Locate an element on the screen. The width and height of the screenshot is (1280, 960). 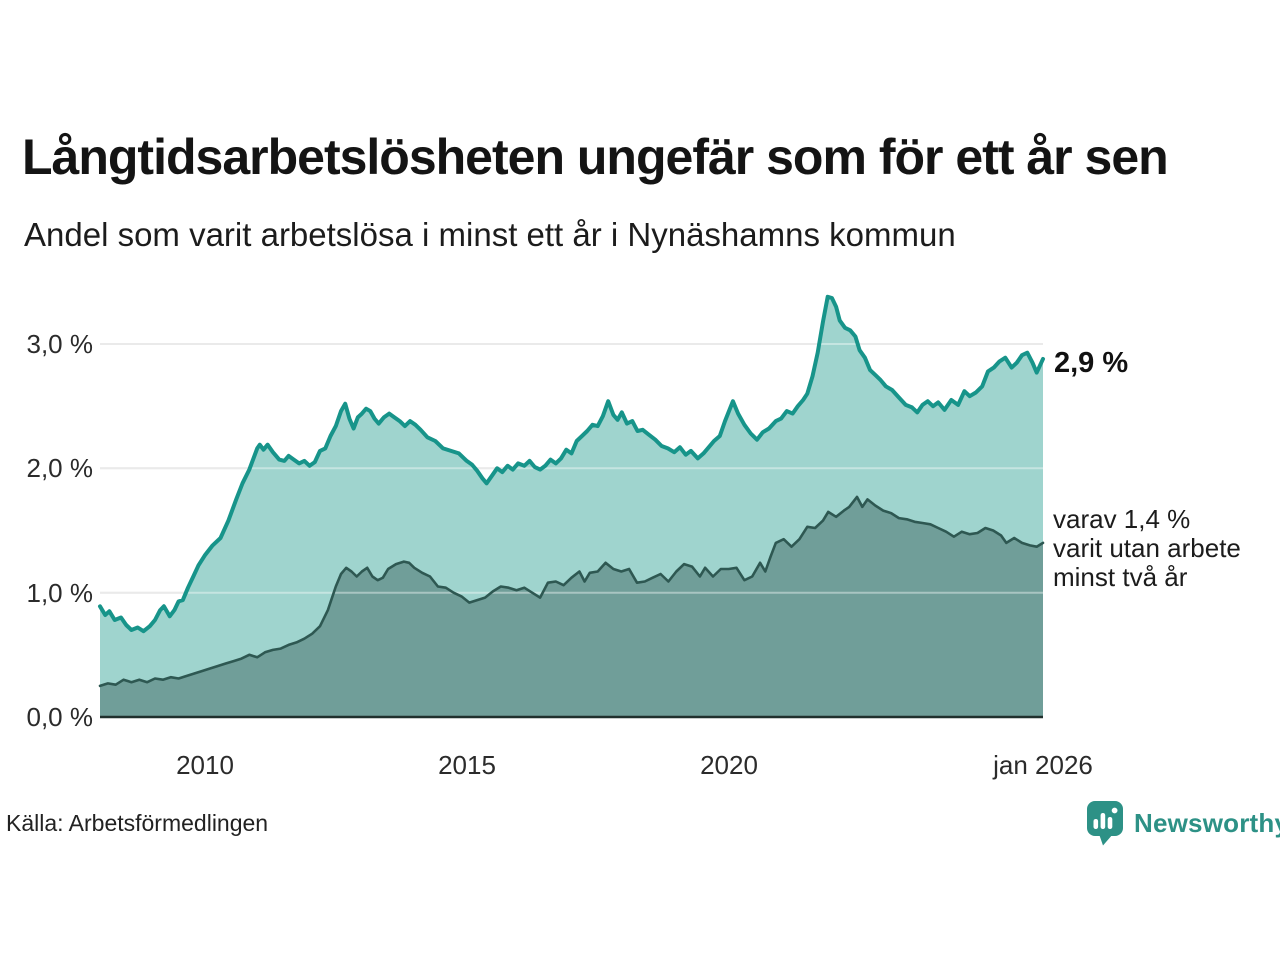
newsworthy-logo-icon is located at coordinates (1105, 823).